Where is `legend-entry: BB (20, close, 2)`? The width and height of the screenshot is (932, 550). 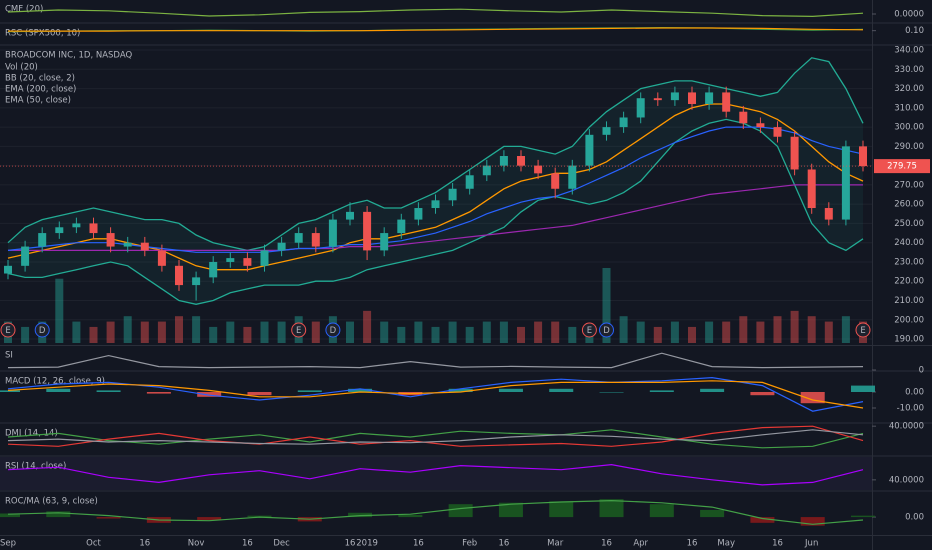 legend-entry: BB (20, close, 2) is located at coordinates (40, 79).